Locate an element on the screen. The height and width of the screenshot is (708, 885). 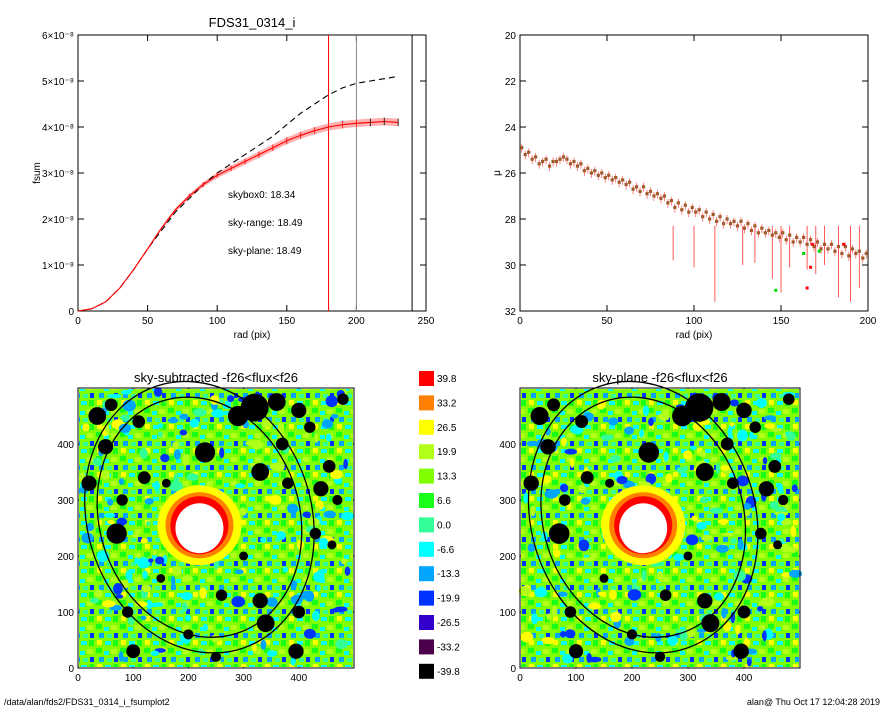
growth-xtick-label: 50 is located at coordinates (148, 321).